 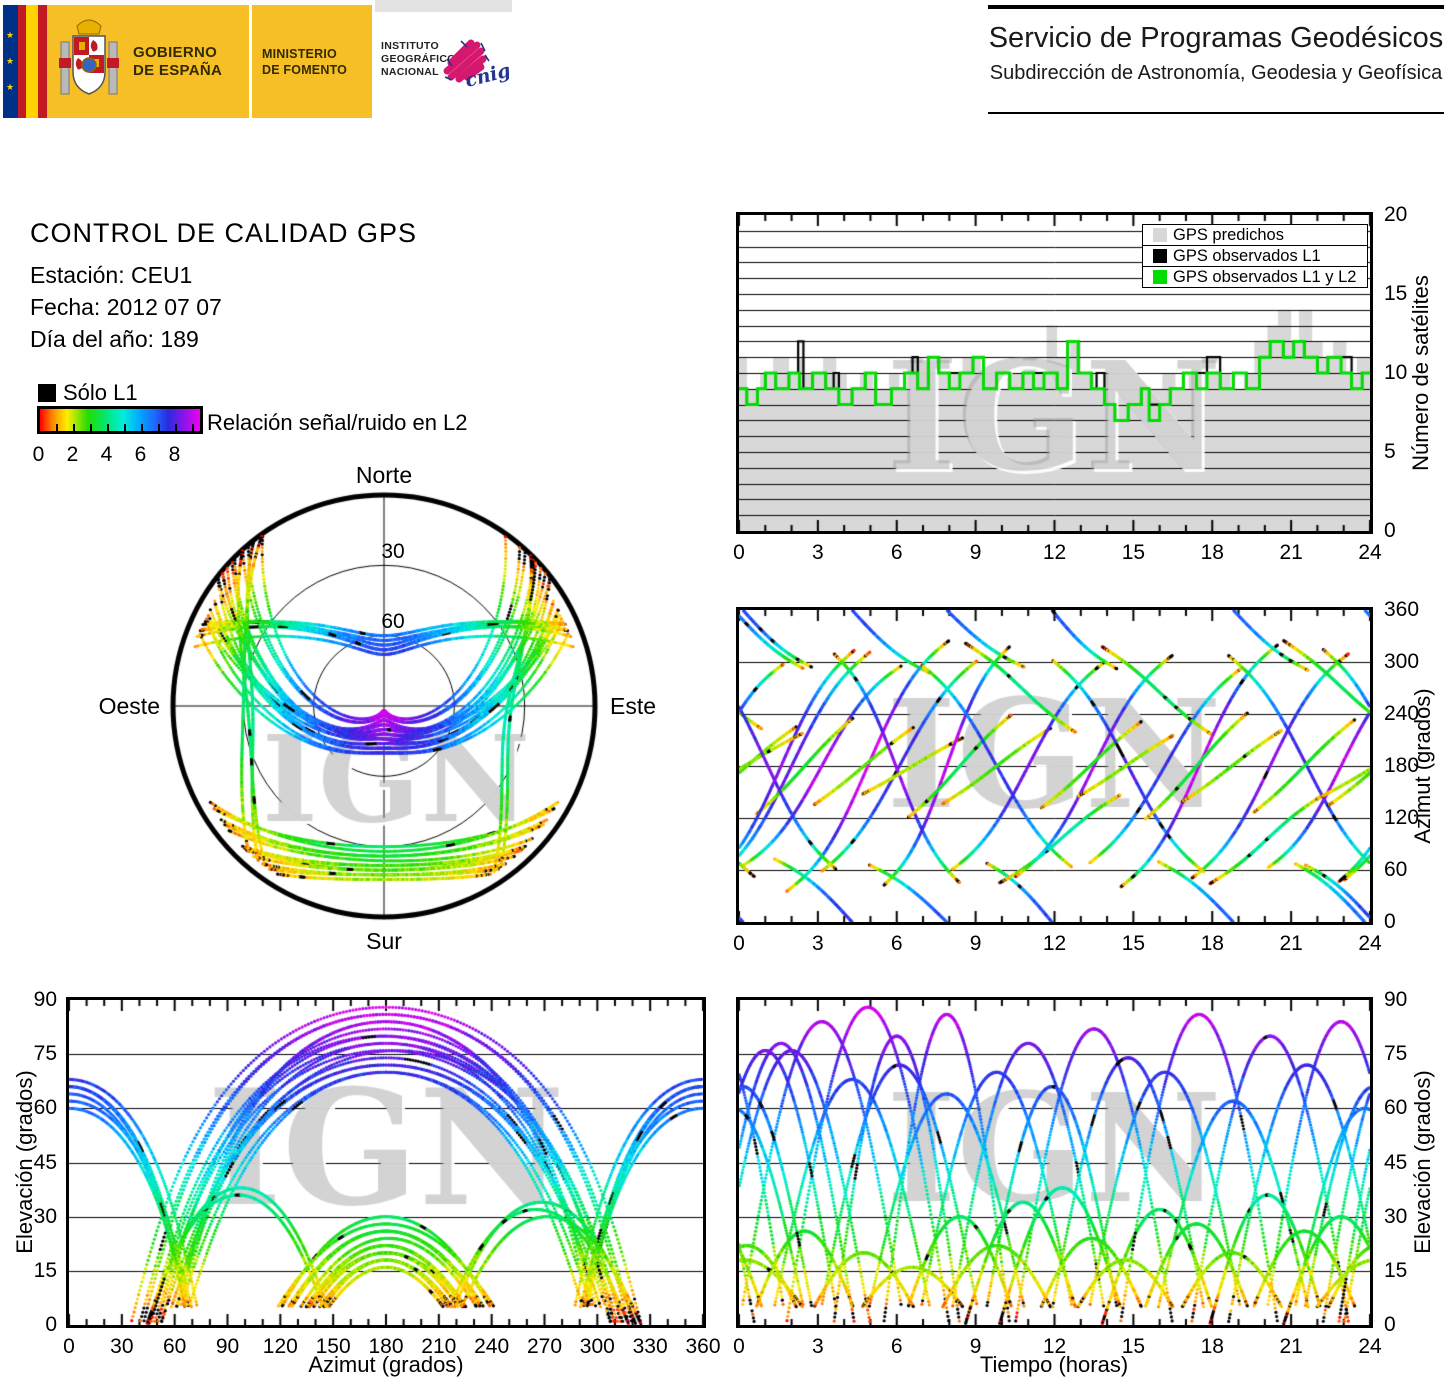 What do you see at coordinates (106, 454) in the screenshot?
I see `colorbar-tick-label: 4` at bounding box center [106, 454].